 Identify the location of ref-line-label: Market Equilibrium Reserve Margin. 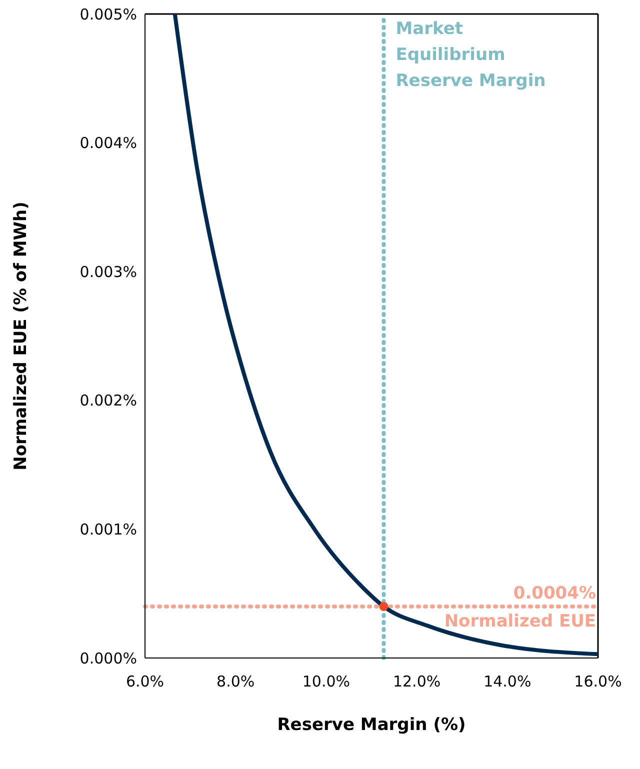
(471, 55).